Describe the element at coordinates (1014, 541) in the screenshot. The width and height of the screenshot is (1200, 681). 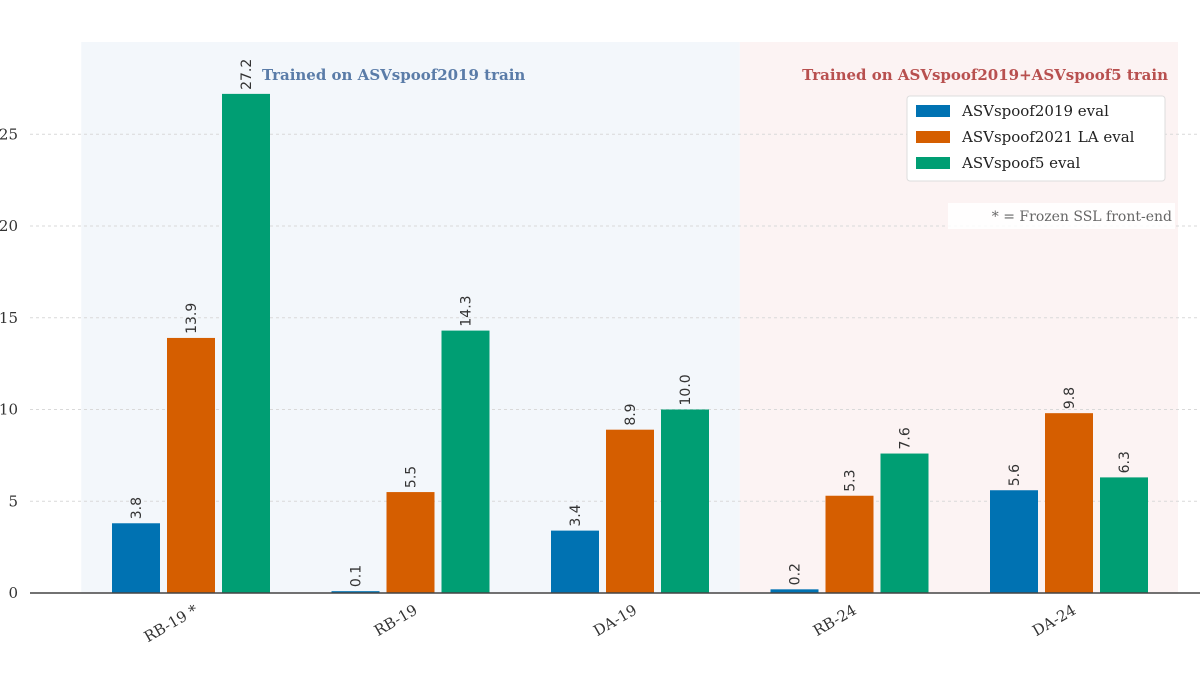
I see `bar-DA-24-ASVspoof2019-eval` at that location.